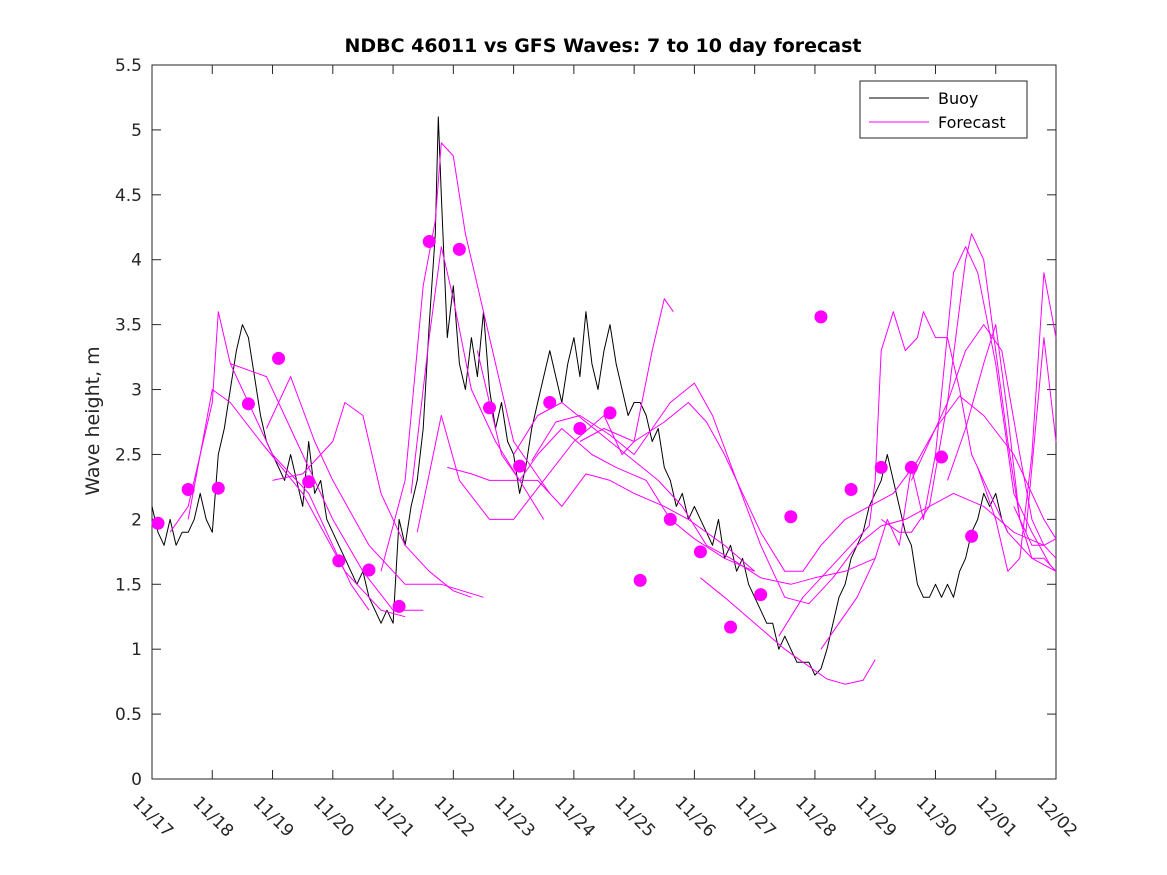 This screenshot has width=1167, height=875. Describe the element at coordinates (128, 326) in the screenshot. I see `y-tick-label: 3.5` at that location.